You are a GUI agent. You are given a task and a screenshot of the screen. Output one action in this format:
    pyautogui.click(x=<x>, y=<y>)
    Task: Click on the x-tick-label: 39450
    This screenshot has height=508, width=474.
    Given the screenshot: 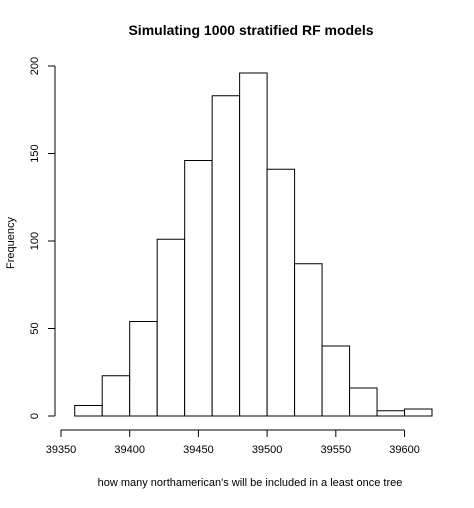 What is the action you would take?
    pyautogui.click(x=198, y=450)
    